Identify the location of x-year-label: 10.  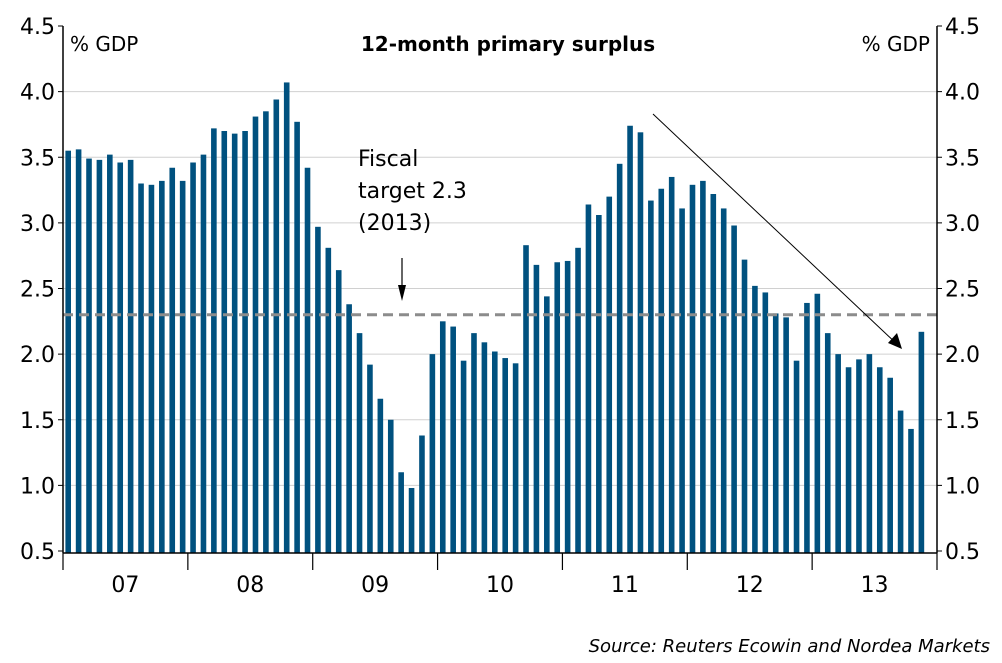
(500, 585).